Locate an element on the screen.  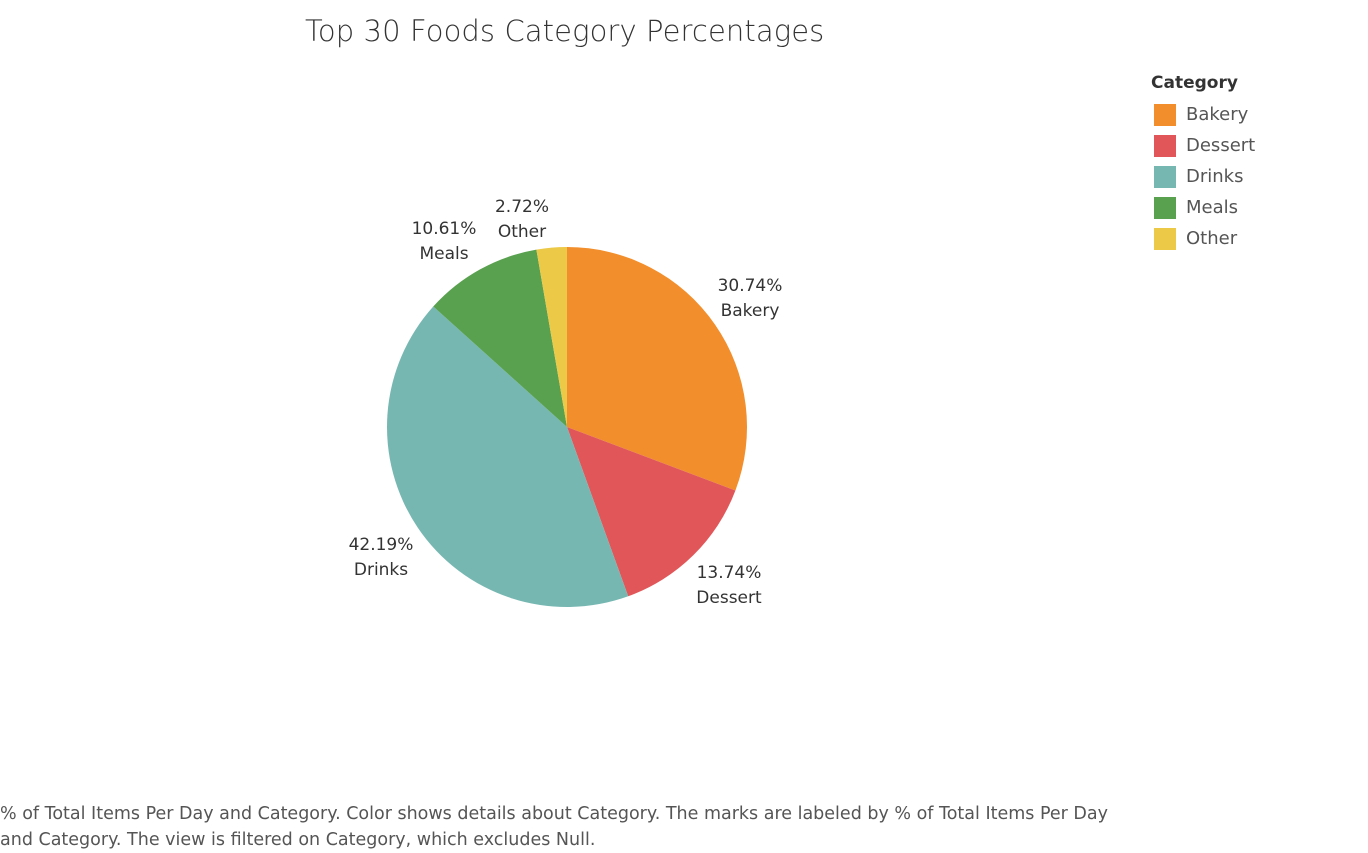
legend-label: Meals is located at coordinates (1212, 207).